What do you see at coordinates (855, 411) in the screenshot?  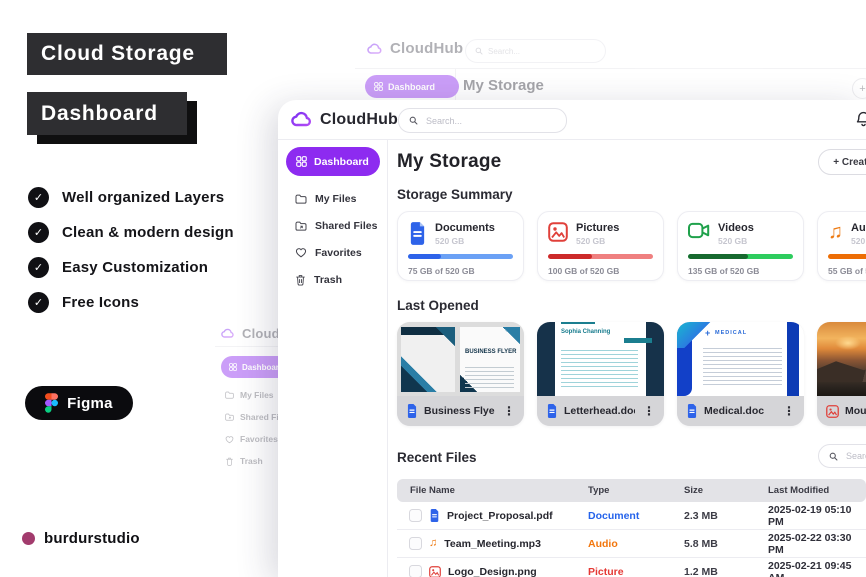 I see `file-name: Mount` at bounding box center [855, 411].